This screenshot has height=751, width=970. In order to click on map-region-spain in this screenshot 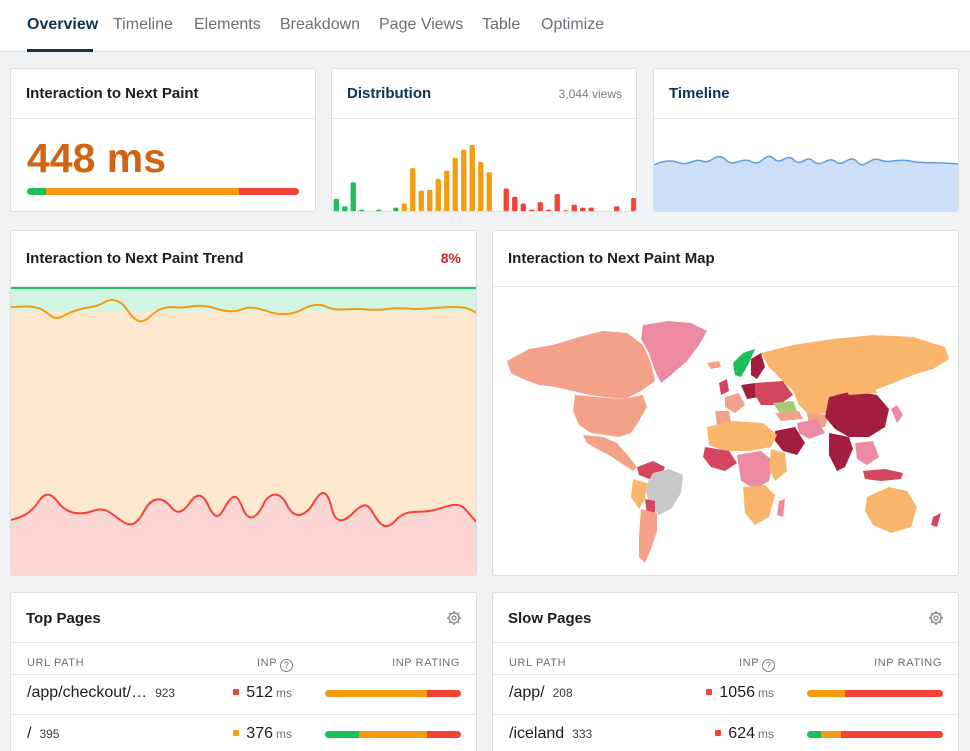, I will do `click(723, 418)`.